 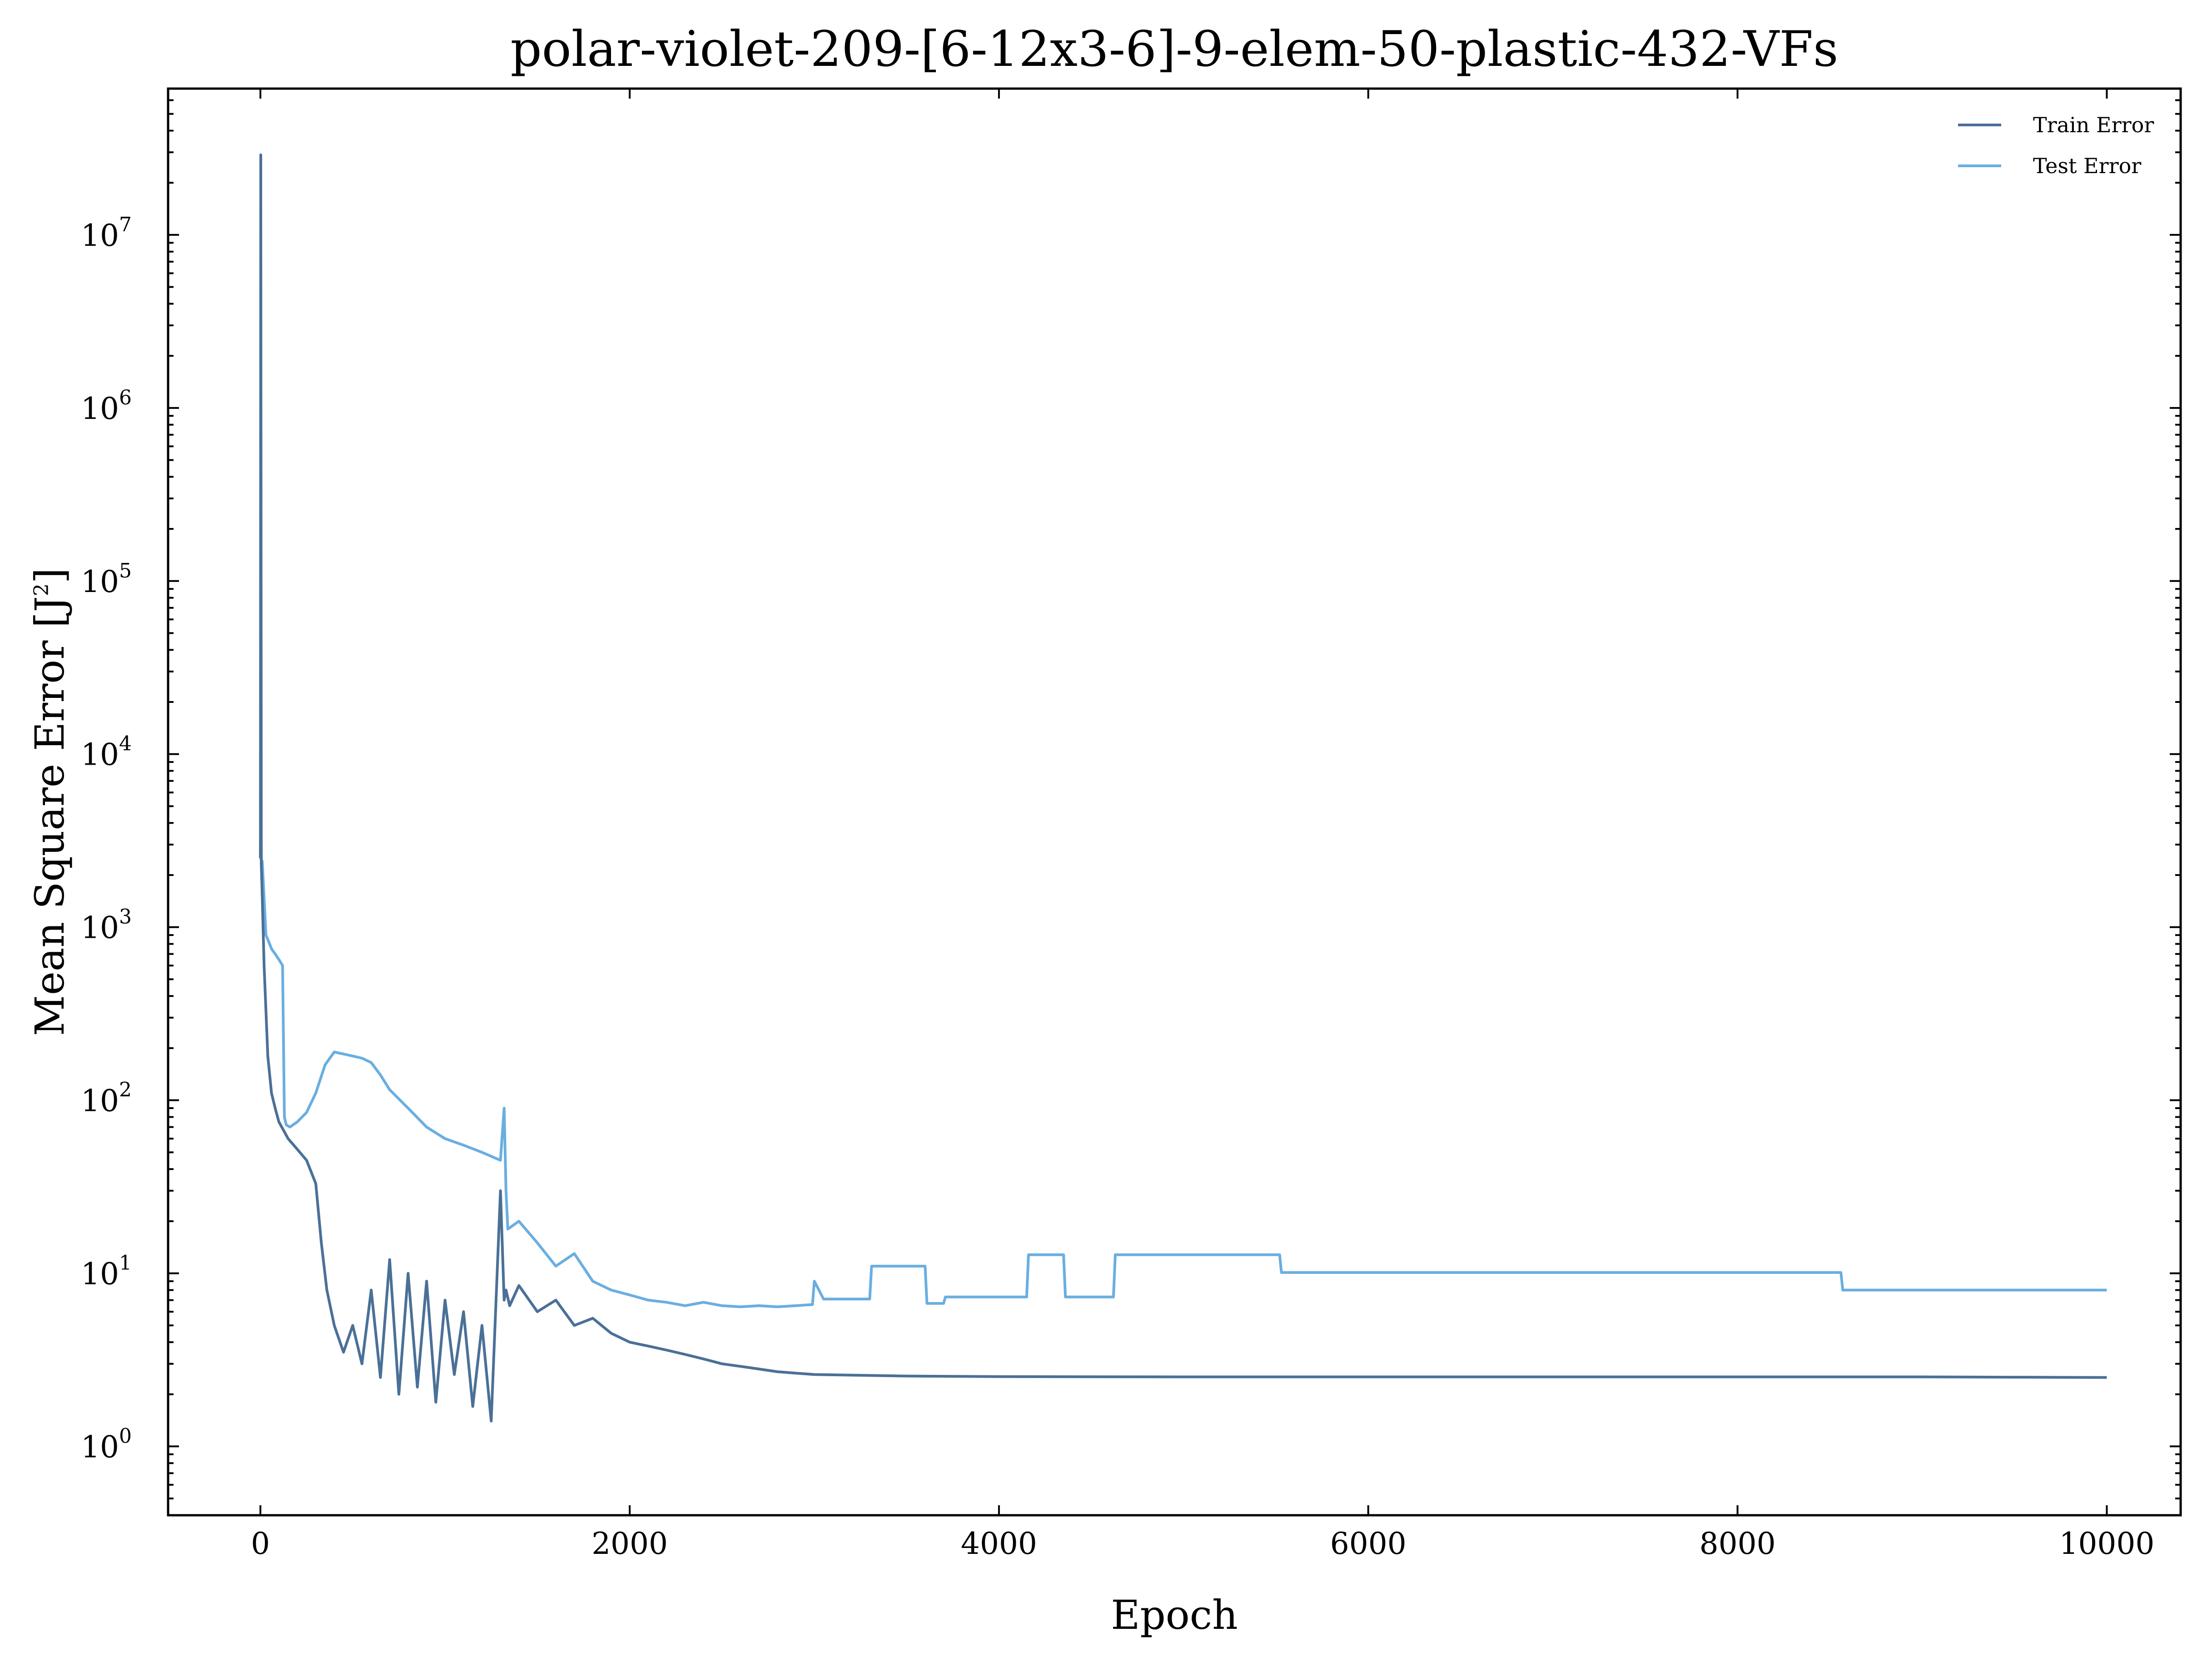 I want to click on y-tick-label: 10⁵, so click(x=106, y=579).